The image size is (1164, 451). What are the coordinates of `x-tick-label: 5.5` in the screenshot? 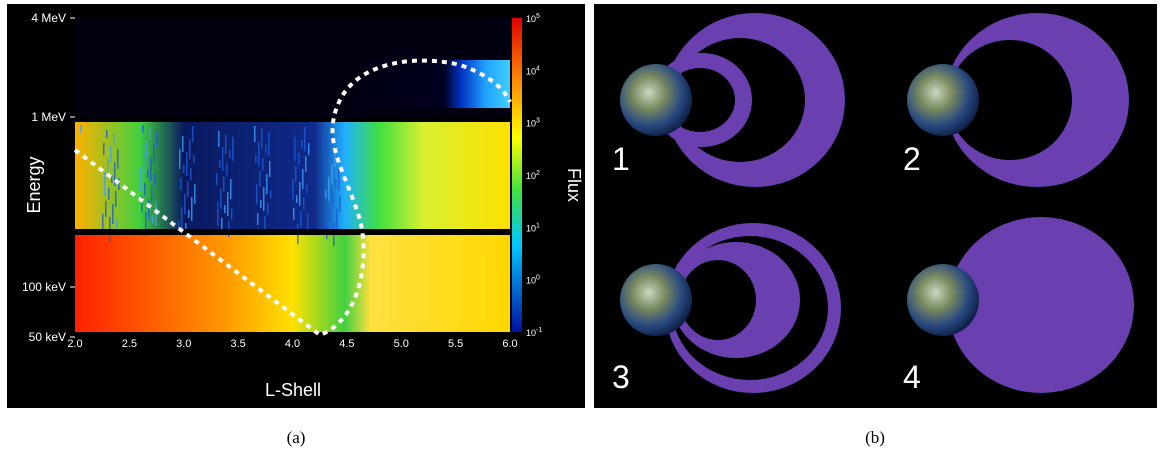 It's located at (455, 344).